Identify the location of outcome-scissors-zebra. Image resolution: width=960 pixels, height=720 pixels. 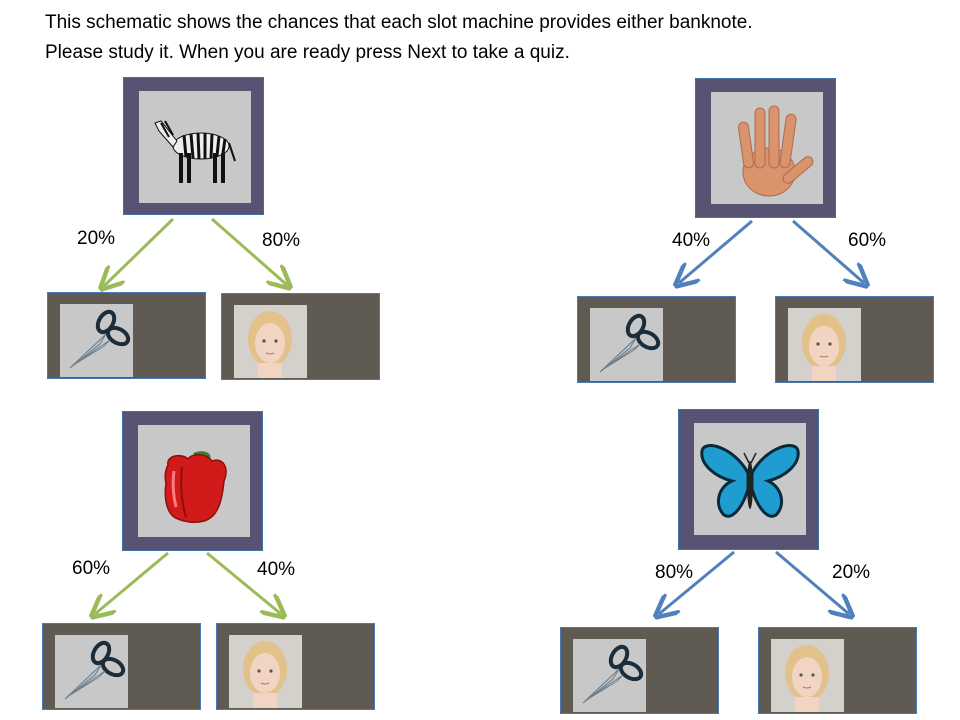
(126, 335).